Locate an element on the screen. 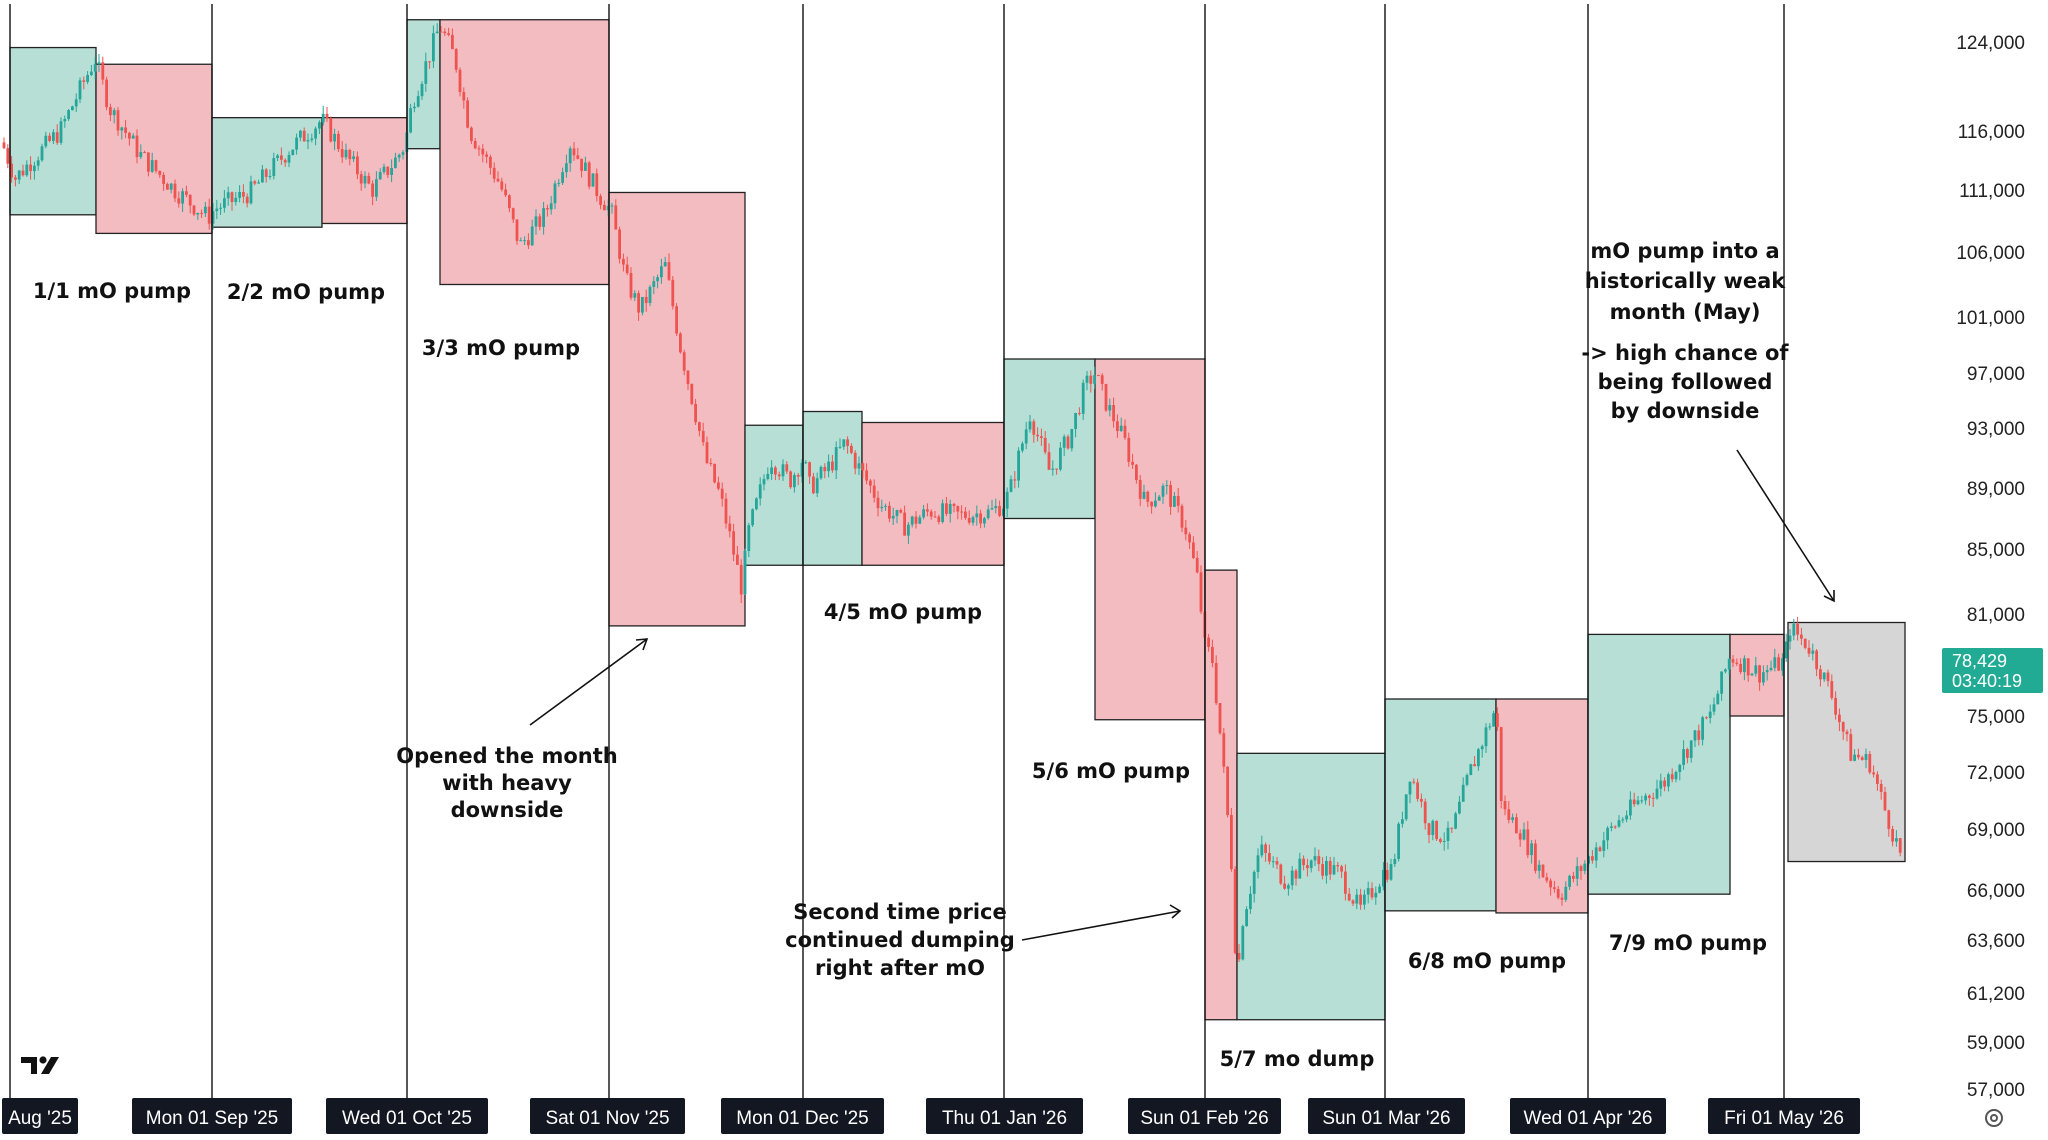  y-tick-label: 75,000 is located at coordinates (1996, 717).